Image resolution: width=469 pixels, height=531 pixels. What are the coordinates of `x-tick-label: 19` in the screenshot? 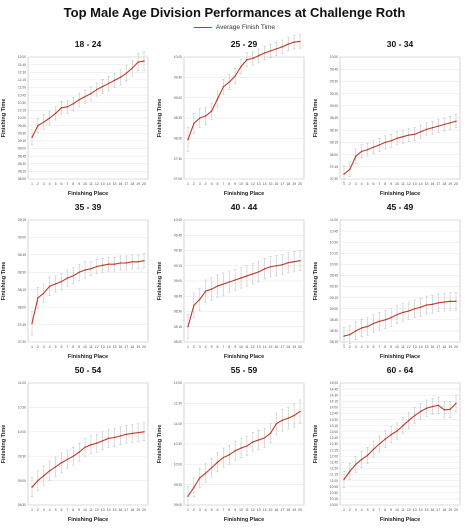 It's located at (138, 184).